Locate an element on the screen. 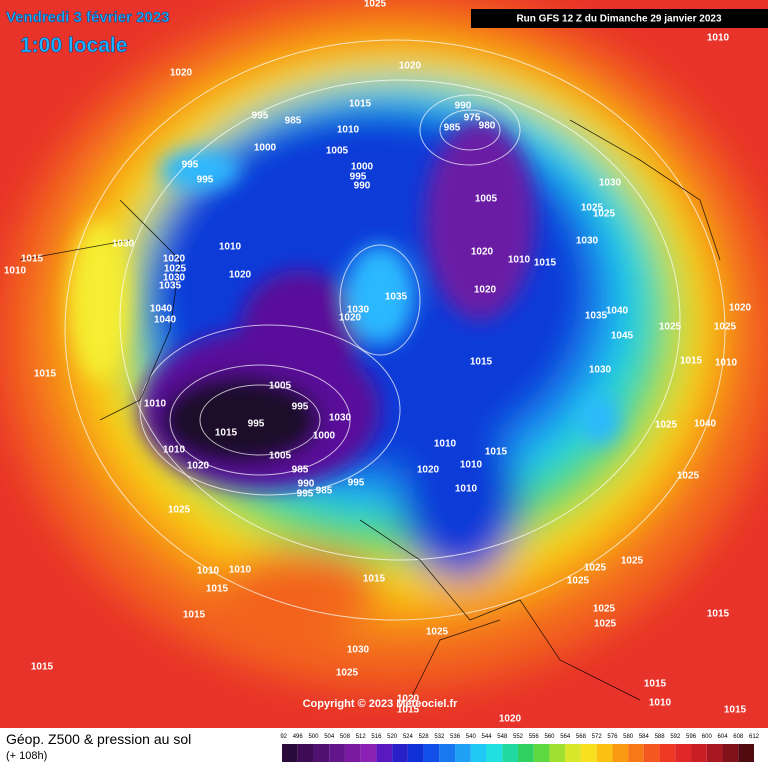 Image resolution: width=768 pixels, height=768 pixels. scale-label: 516 is located at coordinates (376, 737).